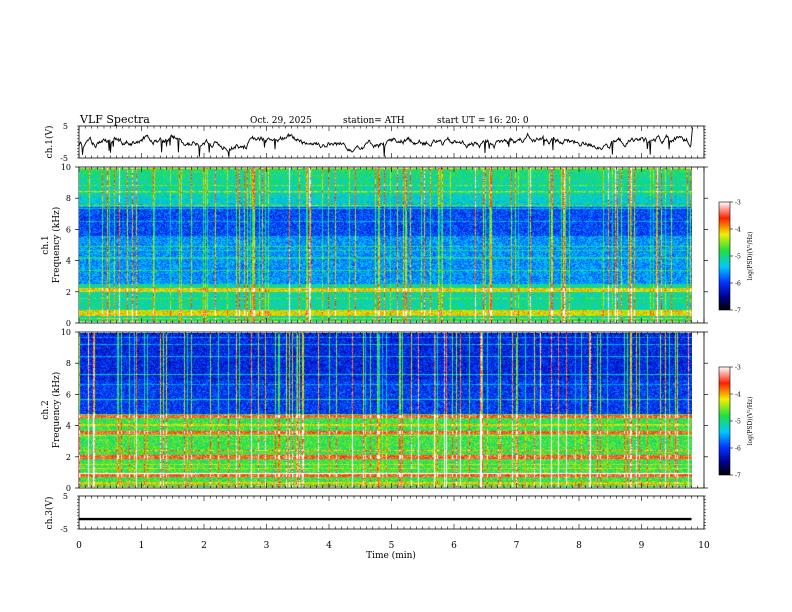  I want to click on figure-title: VLF Spectra, so click(114, 119).